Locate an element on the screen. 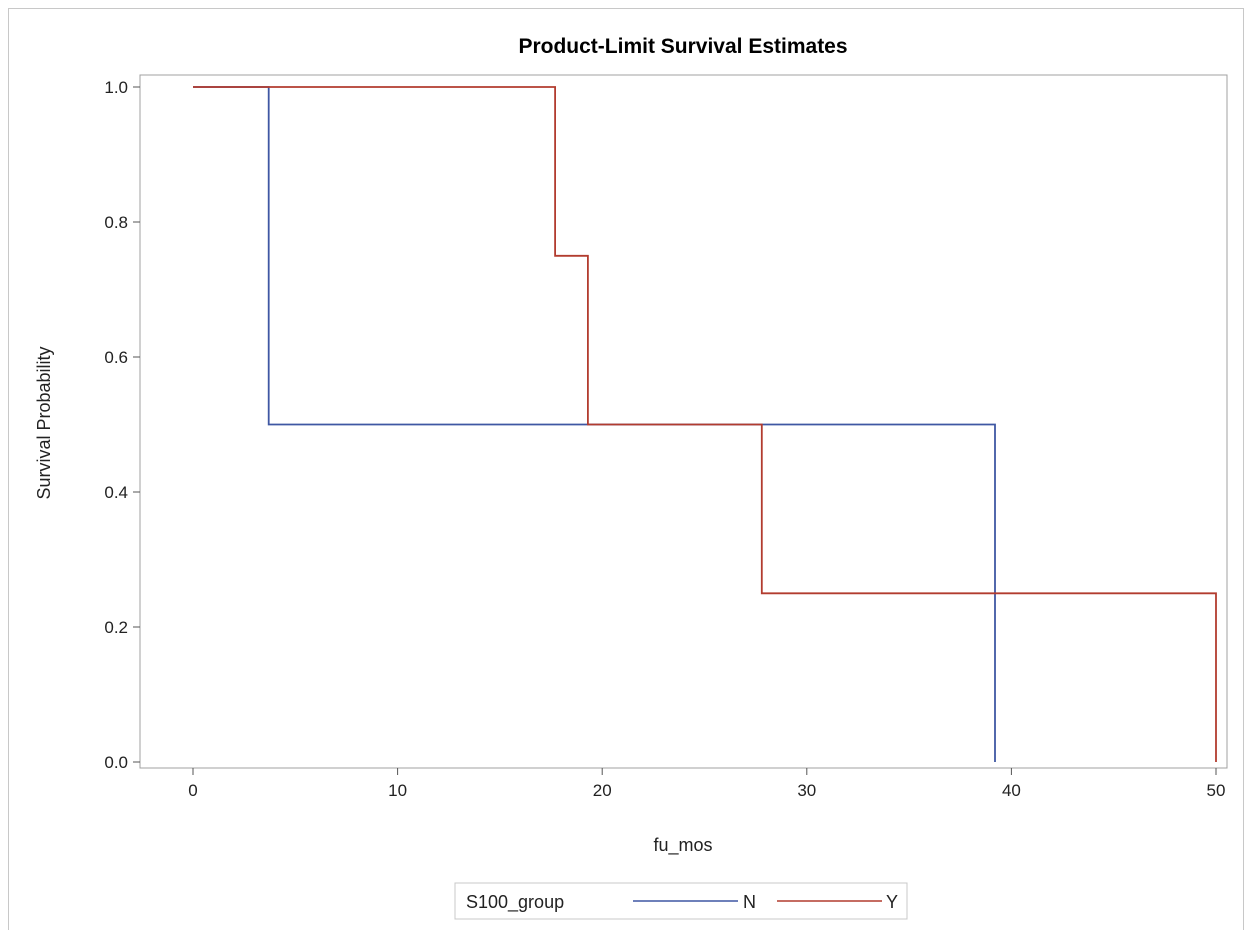 The image size is (1248, 932). legend-title: S100_group is located at coordinates (515, 902).